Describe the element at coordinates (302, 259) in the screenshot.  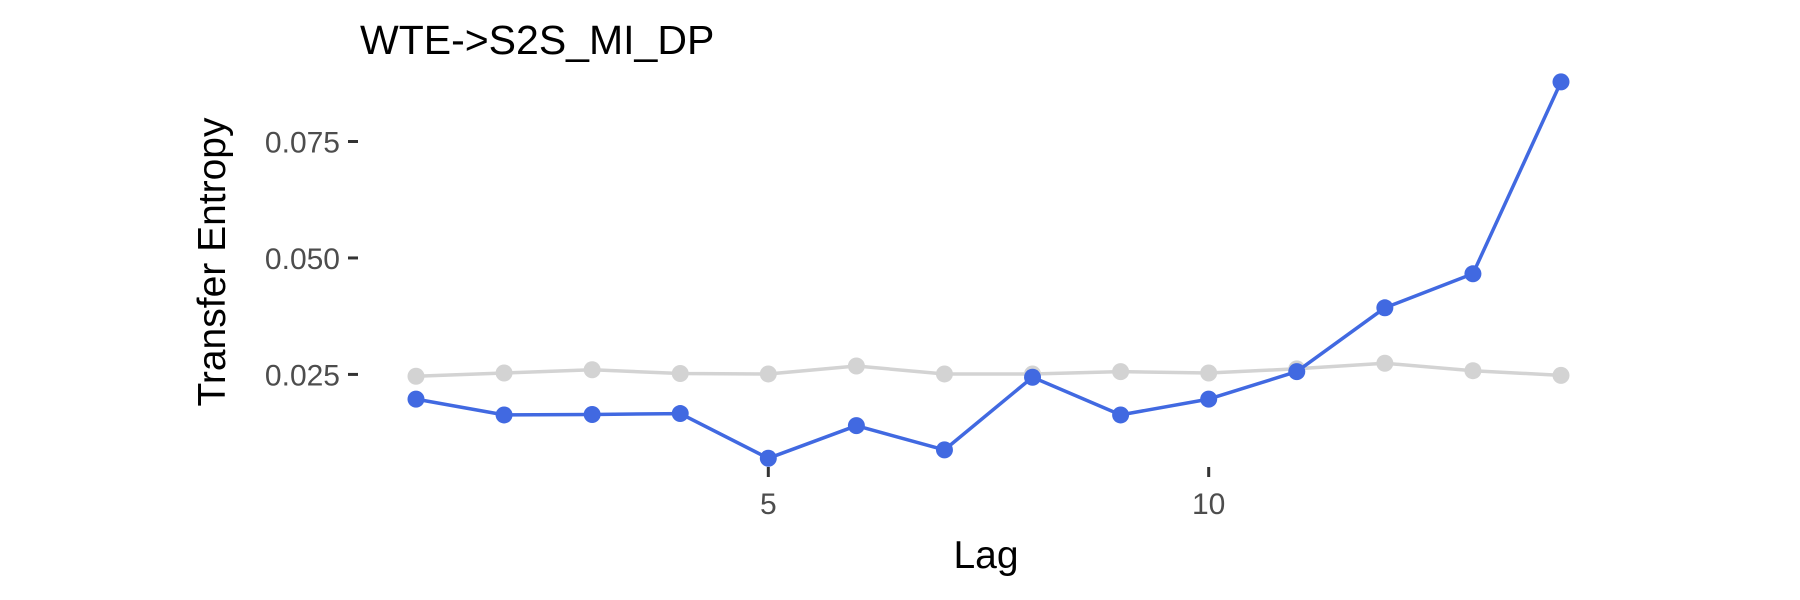
I see `y-tick-label: 0.050` at that location.